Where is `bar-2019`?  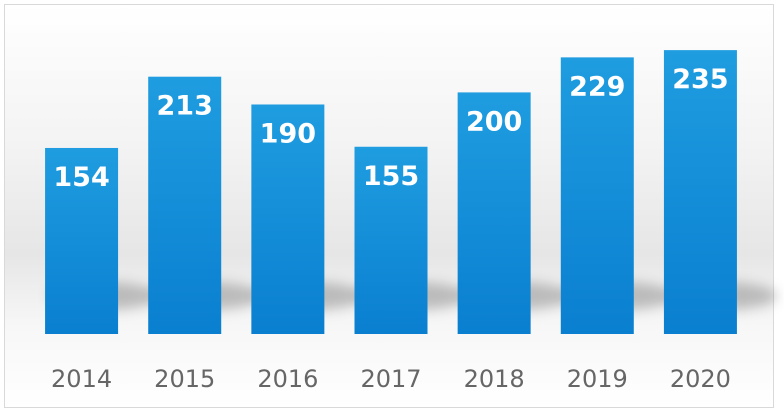
bar-2019 is located at coordinates (597, 195).